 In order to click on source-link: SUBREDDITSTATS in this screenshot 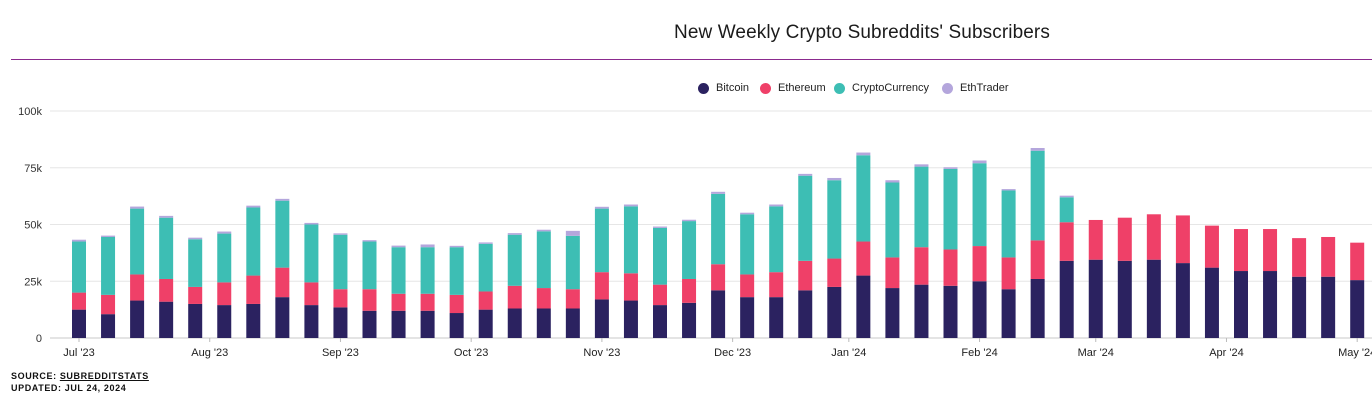, I will do `click(104, 376)`.